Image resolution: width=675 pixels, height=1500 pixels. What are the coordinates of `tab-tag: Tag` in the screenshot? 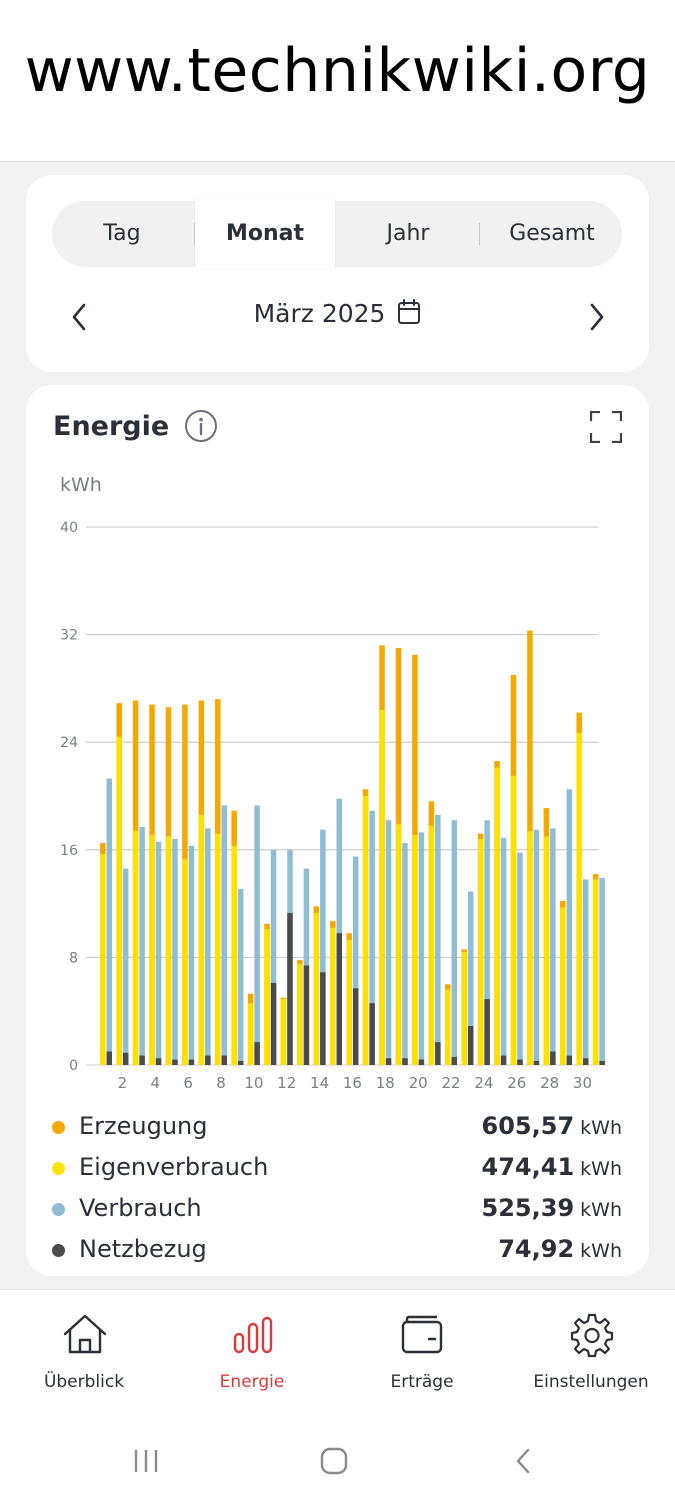 It's located at (122, 233).